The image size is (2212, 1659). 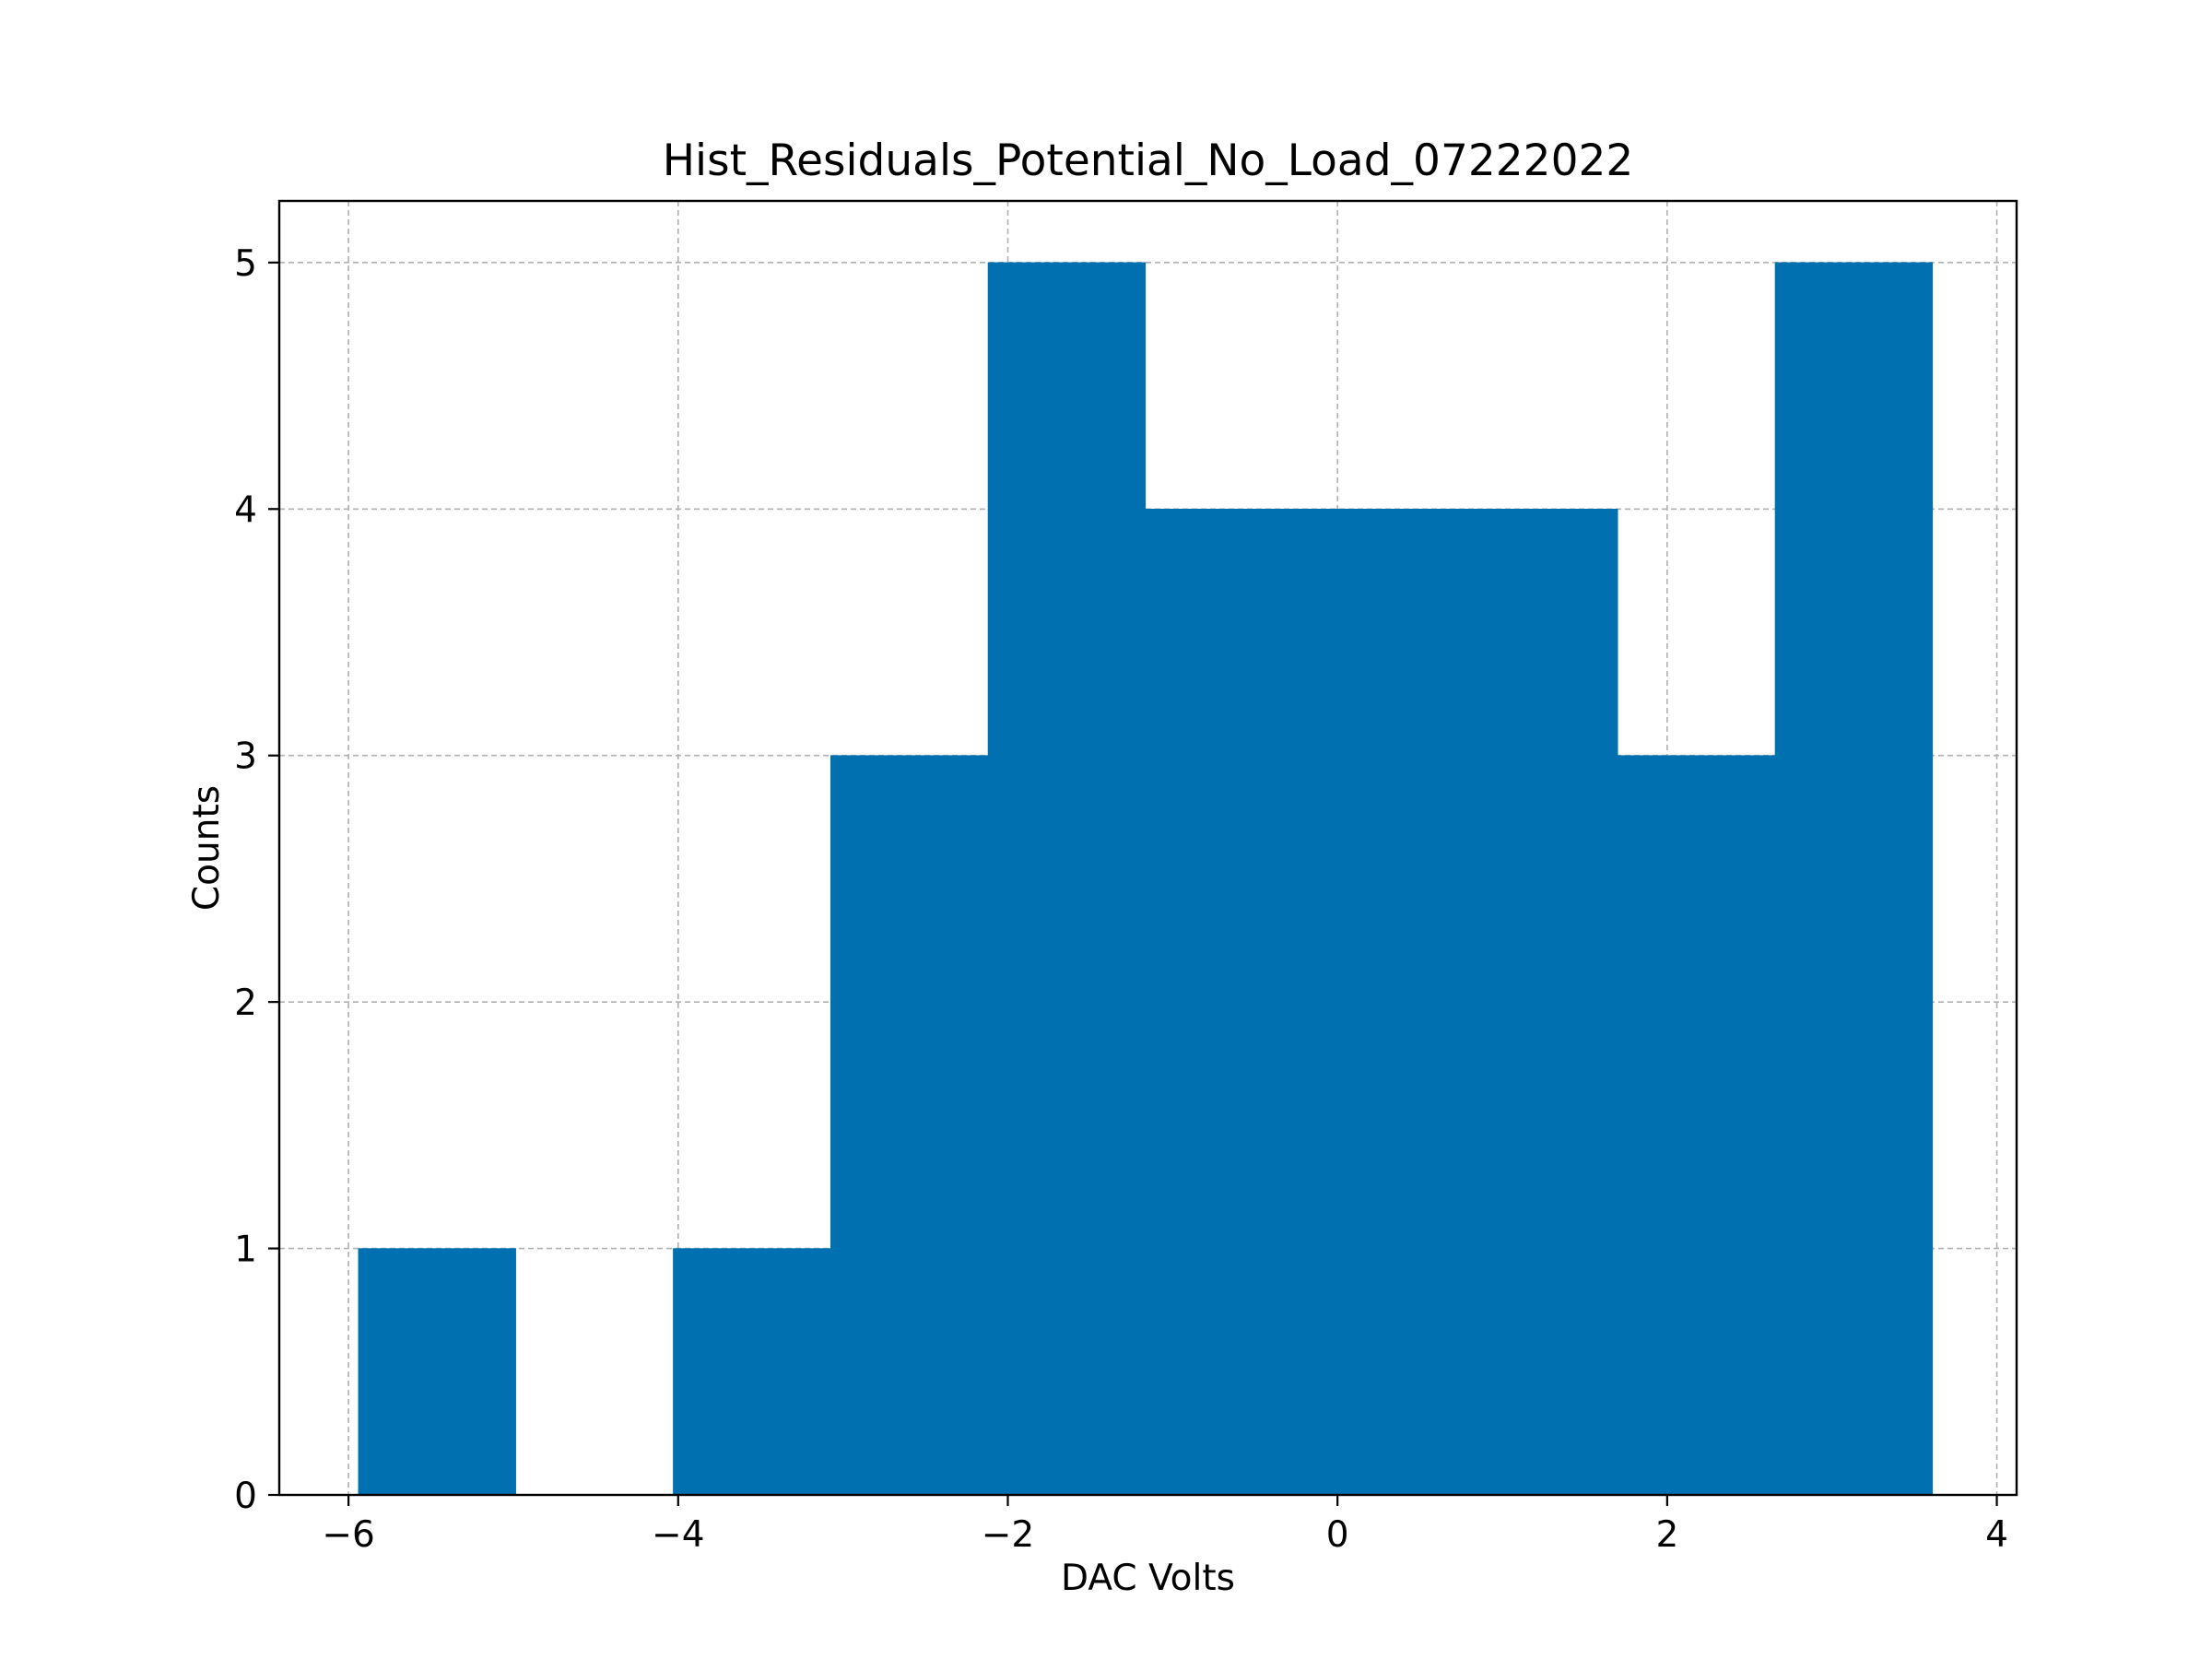 I want to click on y-tick-label: 3, so click(x=245, y=757).